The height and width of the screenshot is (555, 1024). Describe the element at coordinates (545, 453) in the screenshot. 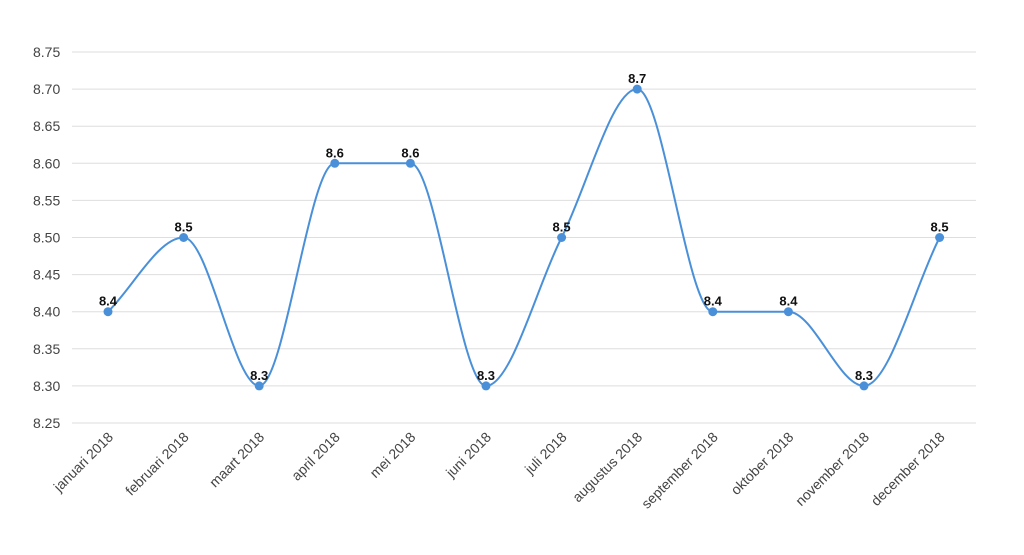

I see `x-tick-label: juli 2018` at that location.